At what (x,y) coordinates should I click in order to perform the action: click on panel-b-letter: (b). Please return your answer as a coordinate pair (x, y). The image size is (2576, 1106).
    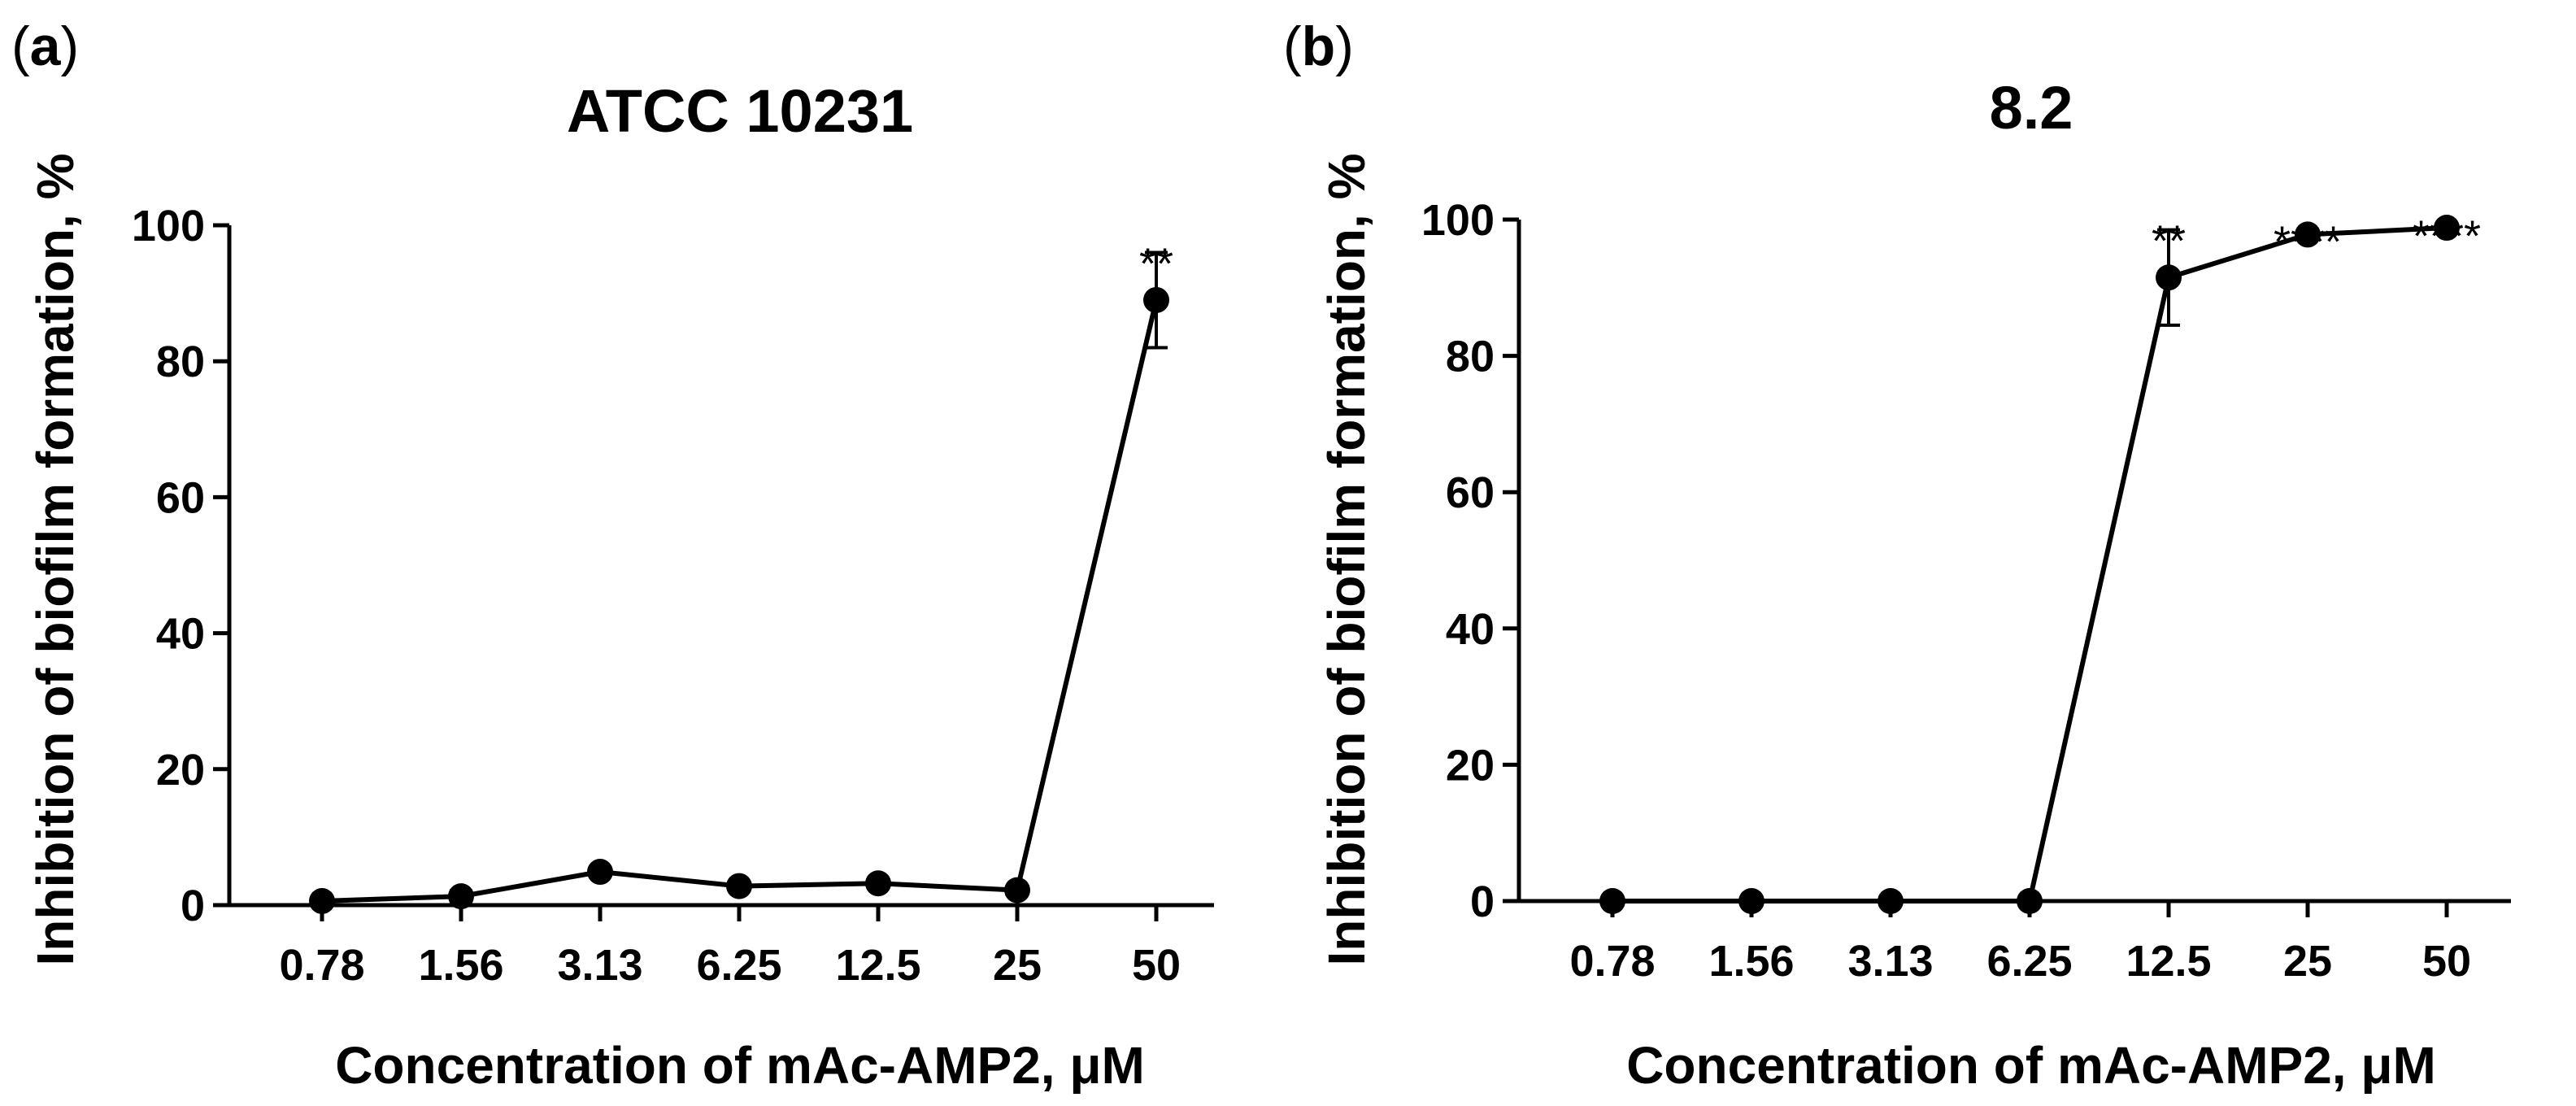
    Looking at the image, I should click on (1318, 46).